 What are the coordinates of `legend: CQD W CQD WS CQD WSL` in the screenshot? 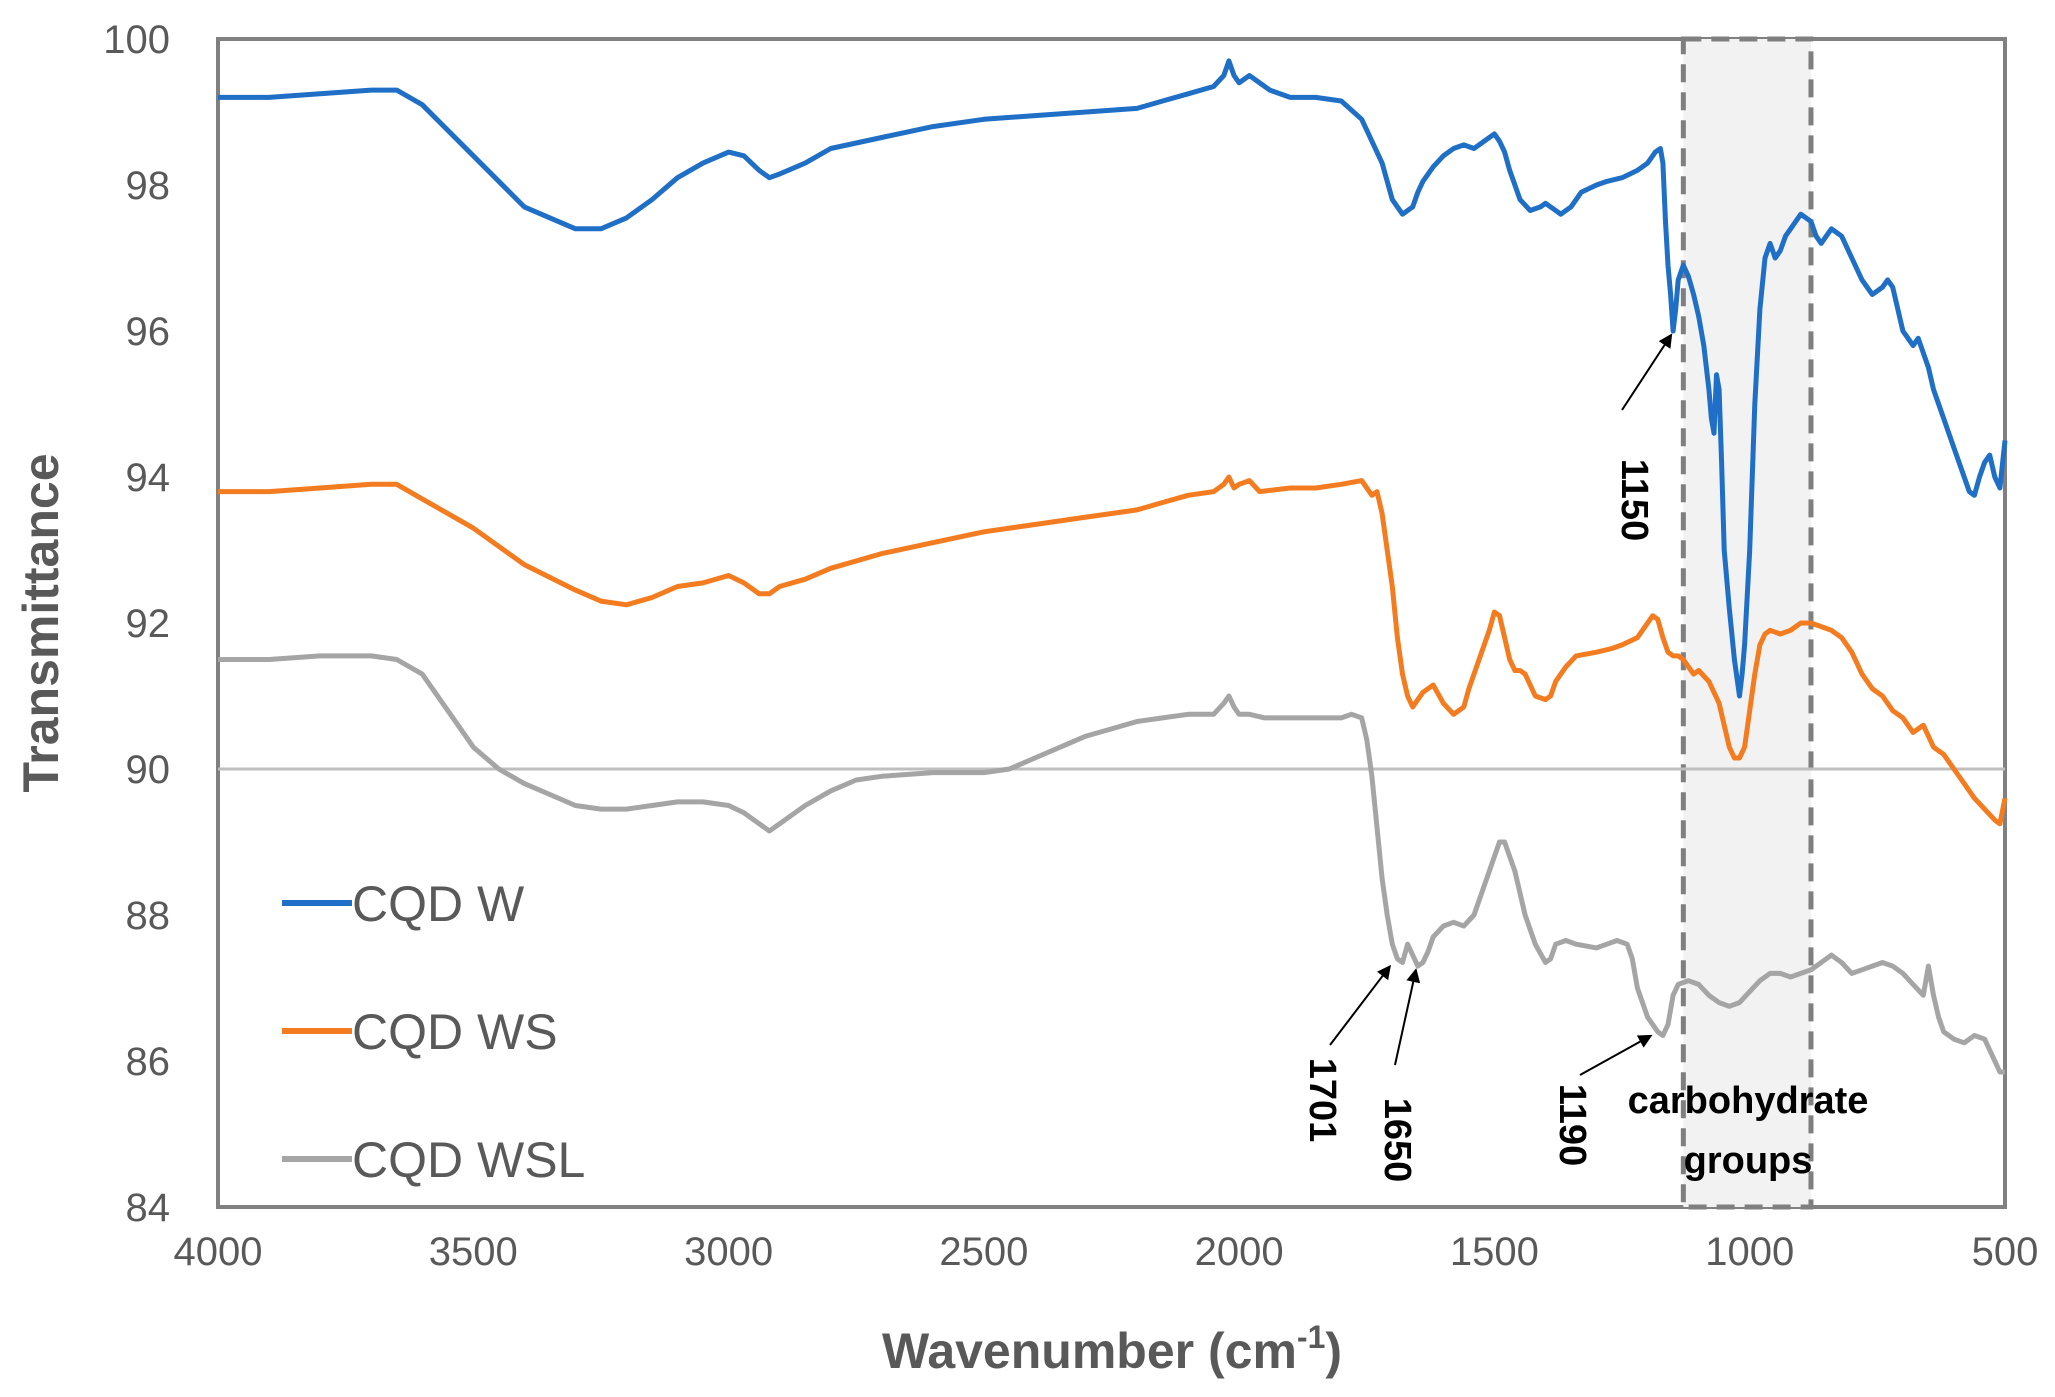 It's located at (433, 1032).